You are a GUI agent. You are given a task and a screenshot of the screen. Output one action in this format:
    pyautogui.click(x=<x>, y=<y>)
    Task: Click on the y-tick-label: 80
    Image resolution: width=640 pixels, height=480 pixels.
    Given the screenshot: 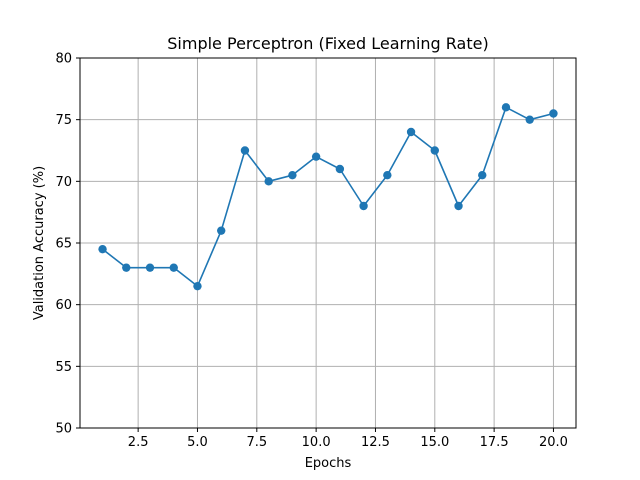 What is the action you would take?
    pyautogui.click(x=63, y=59)
    